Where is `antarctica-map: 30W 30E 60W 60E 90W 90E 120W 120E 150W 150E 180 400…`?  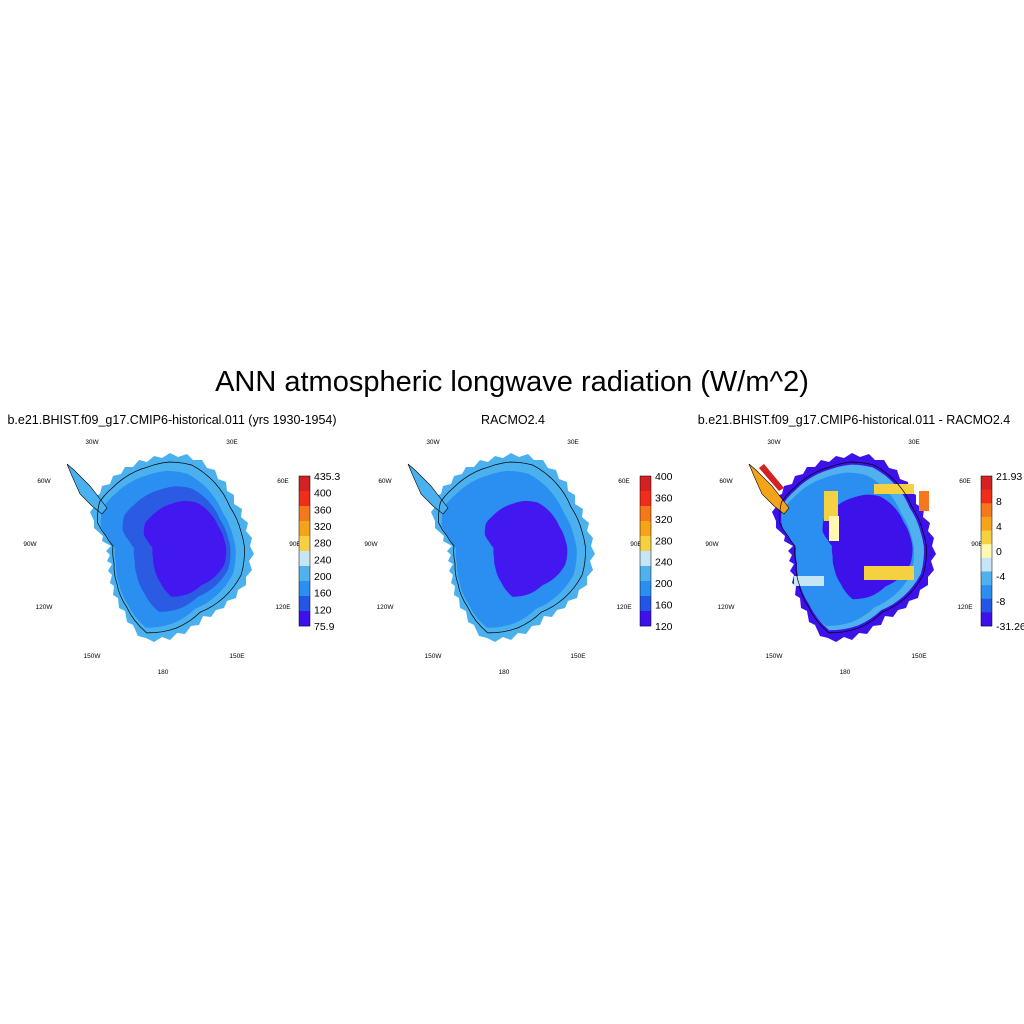 antarctica-map: 30W 30E 60W 60E 90W 90E 120W 120E 150W 150E 180 400… is located at coordinates (518, 557).